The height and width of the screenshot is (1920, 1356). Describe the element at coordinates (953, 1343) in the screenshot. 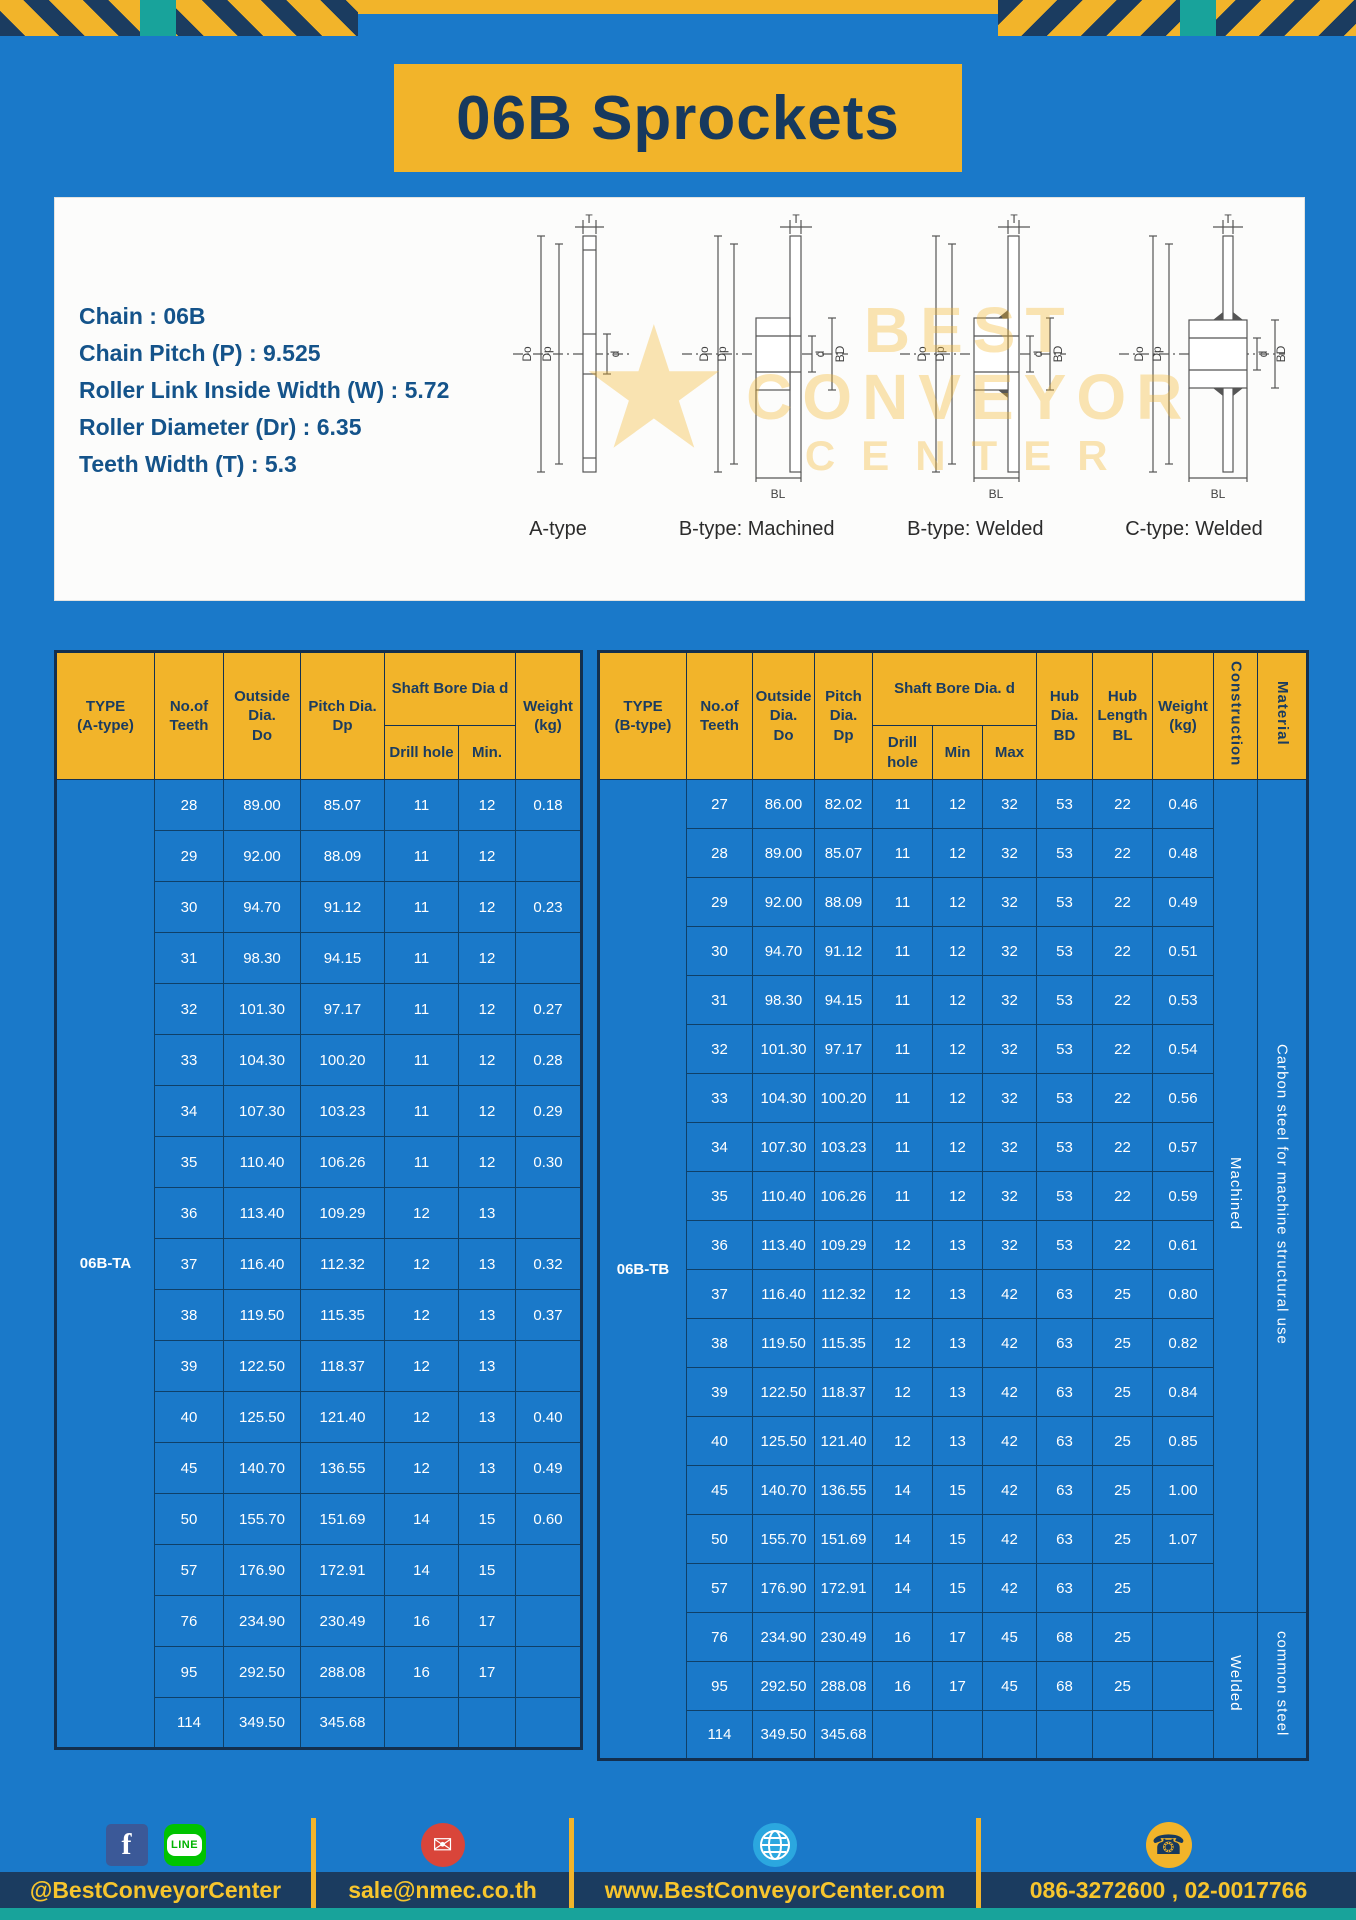

I see `table-row: 38 119.50 115.35 12 13 42 63 25 0.82` at that location.